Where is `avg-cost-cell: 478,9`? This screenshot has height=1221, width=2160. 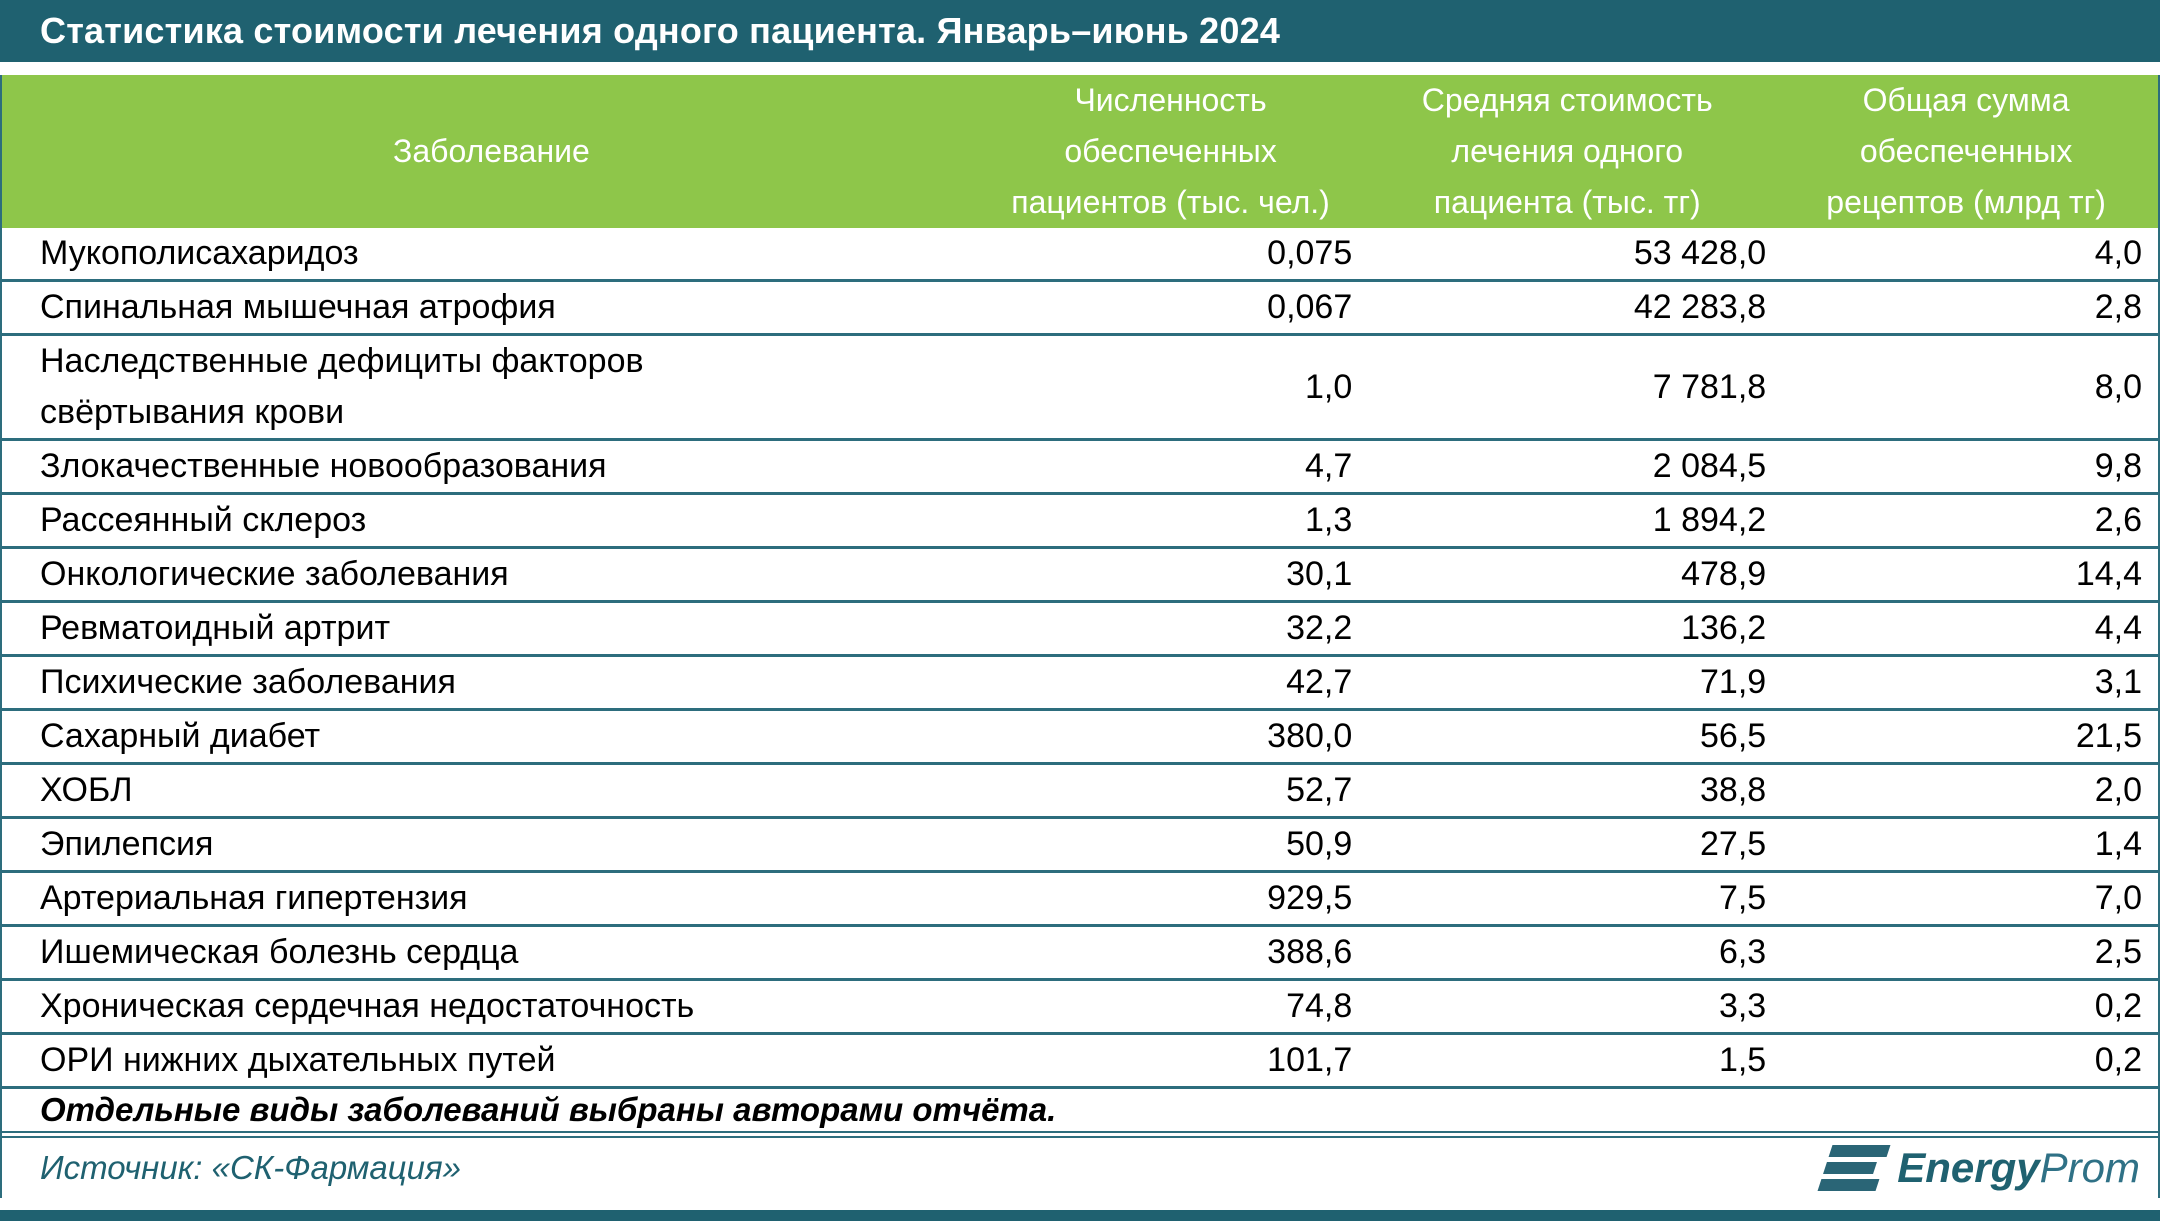 avg-cost-cell: 478,9 is located at coordinates (1567, 575).